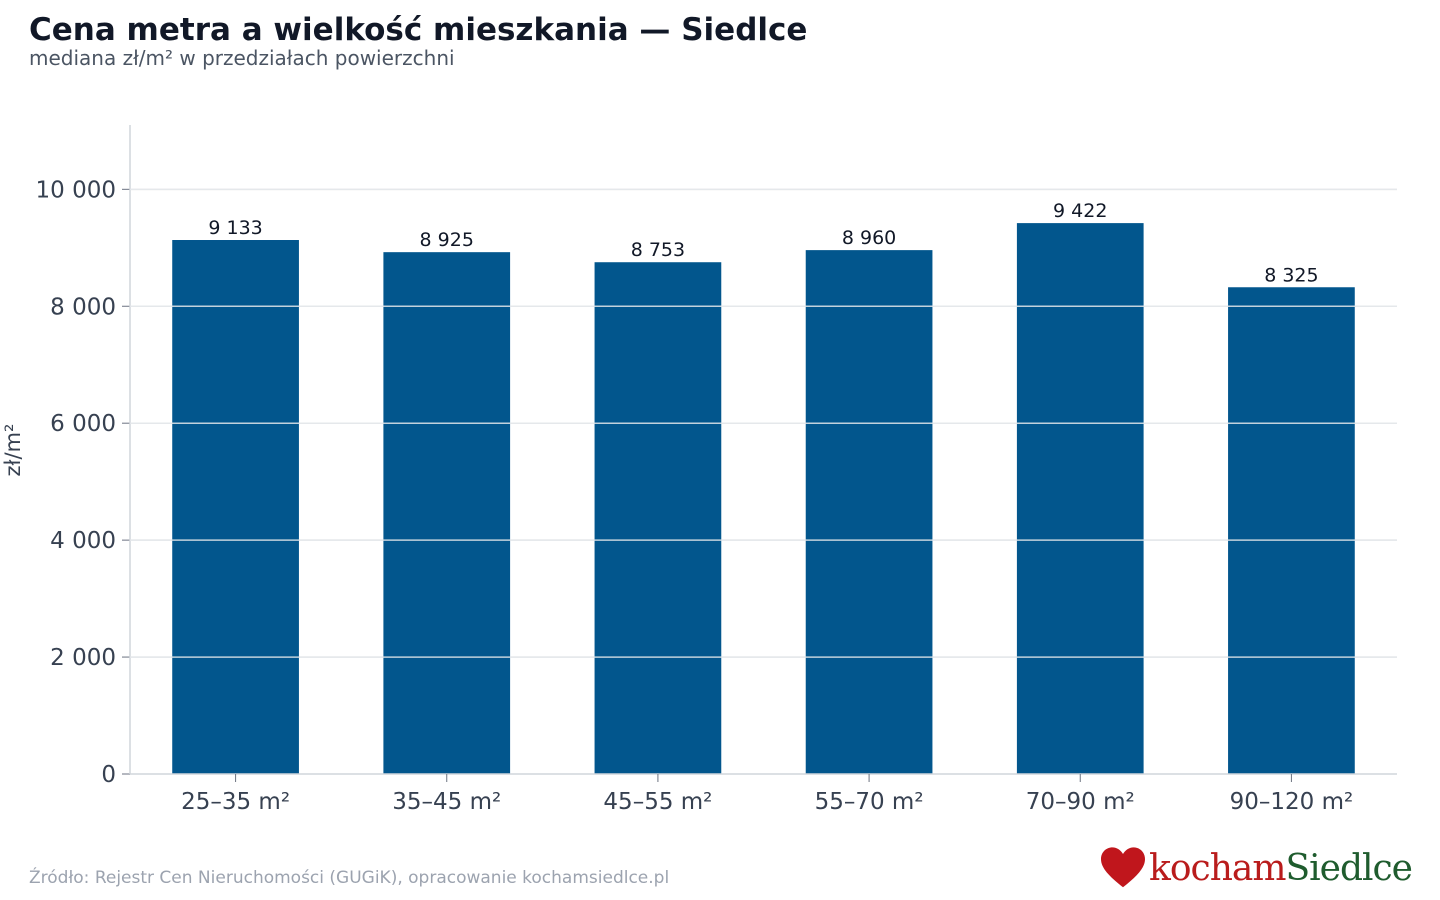  I want to click on data-label: 8 960, so click(869, 238).